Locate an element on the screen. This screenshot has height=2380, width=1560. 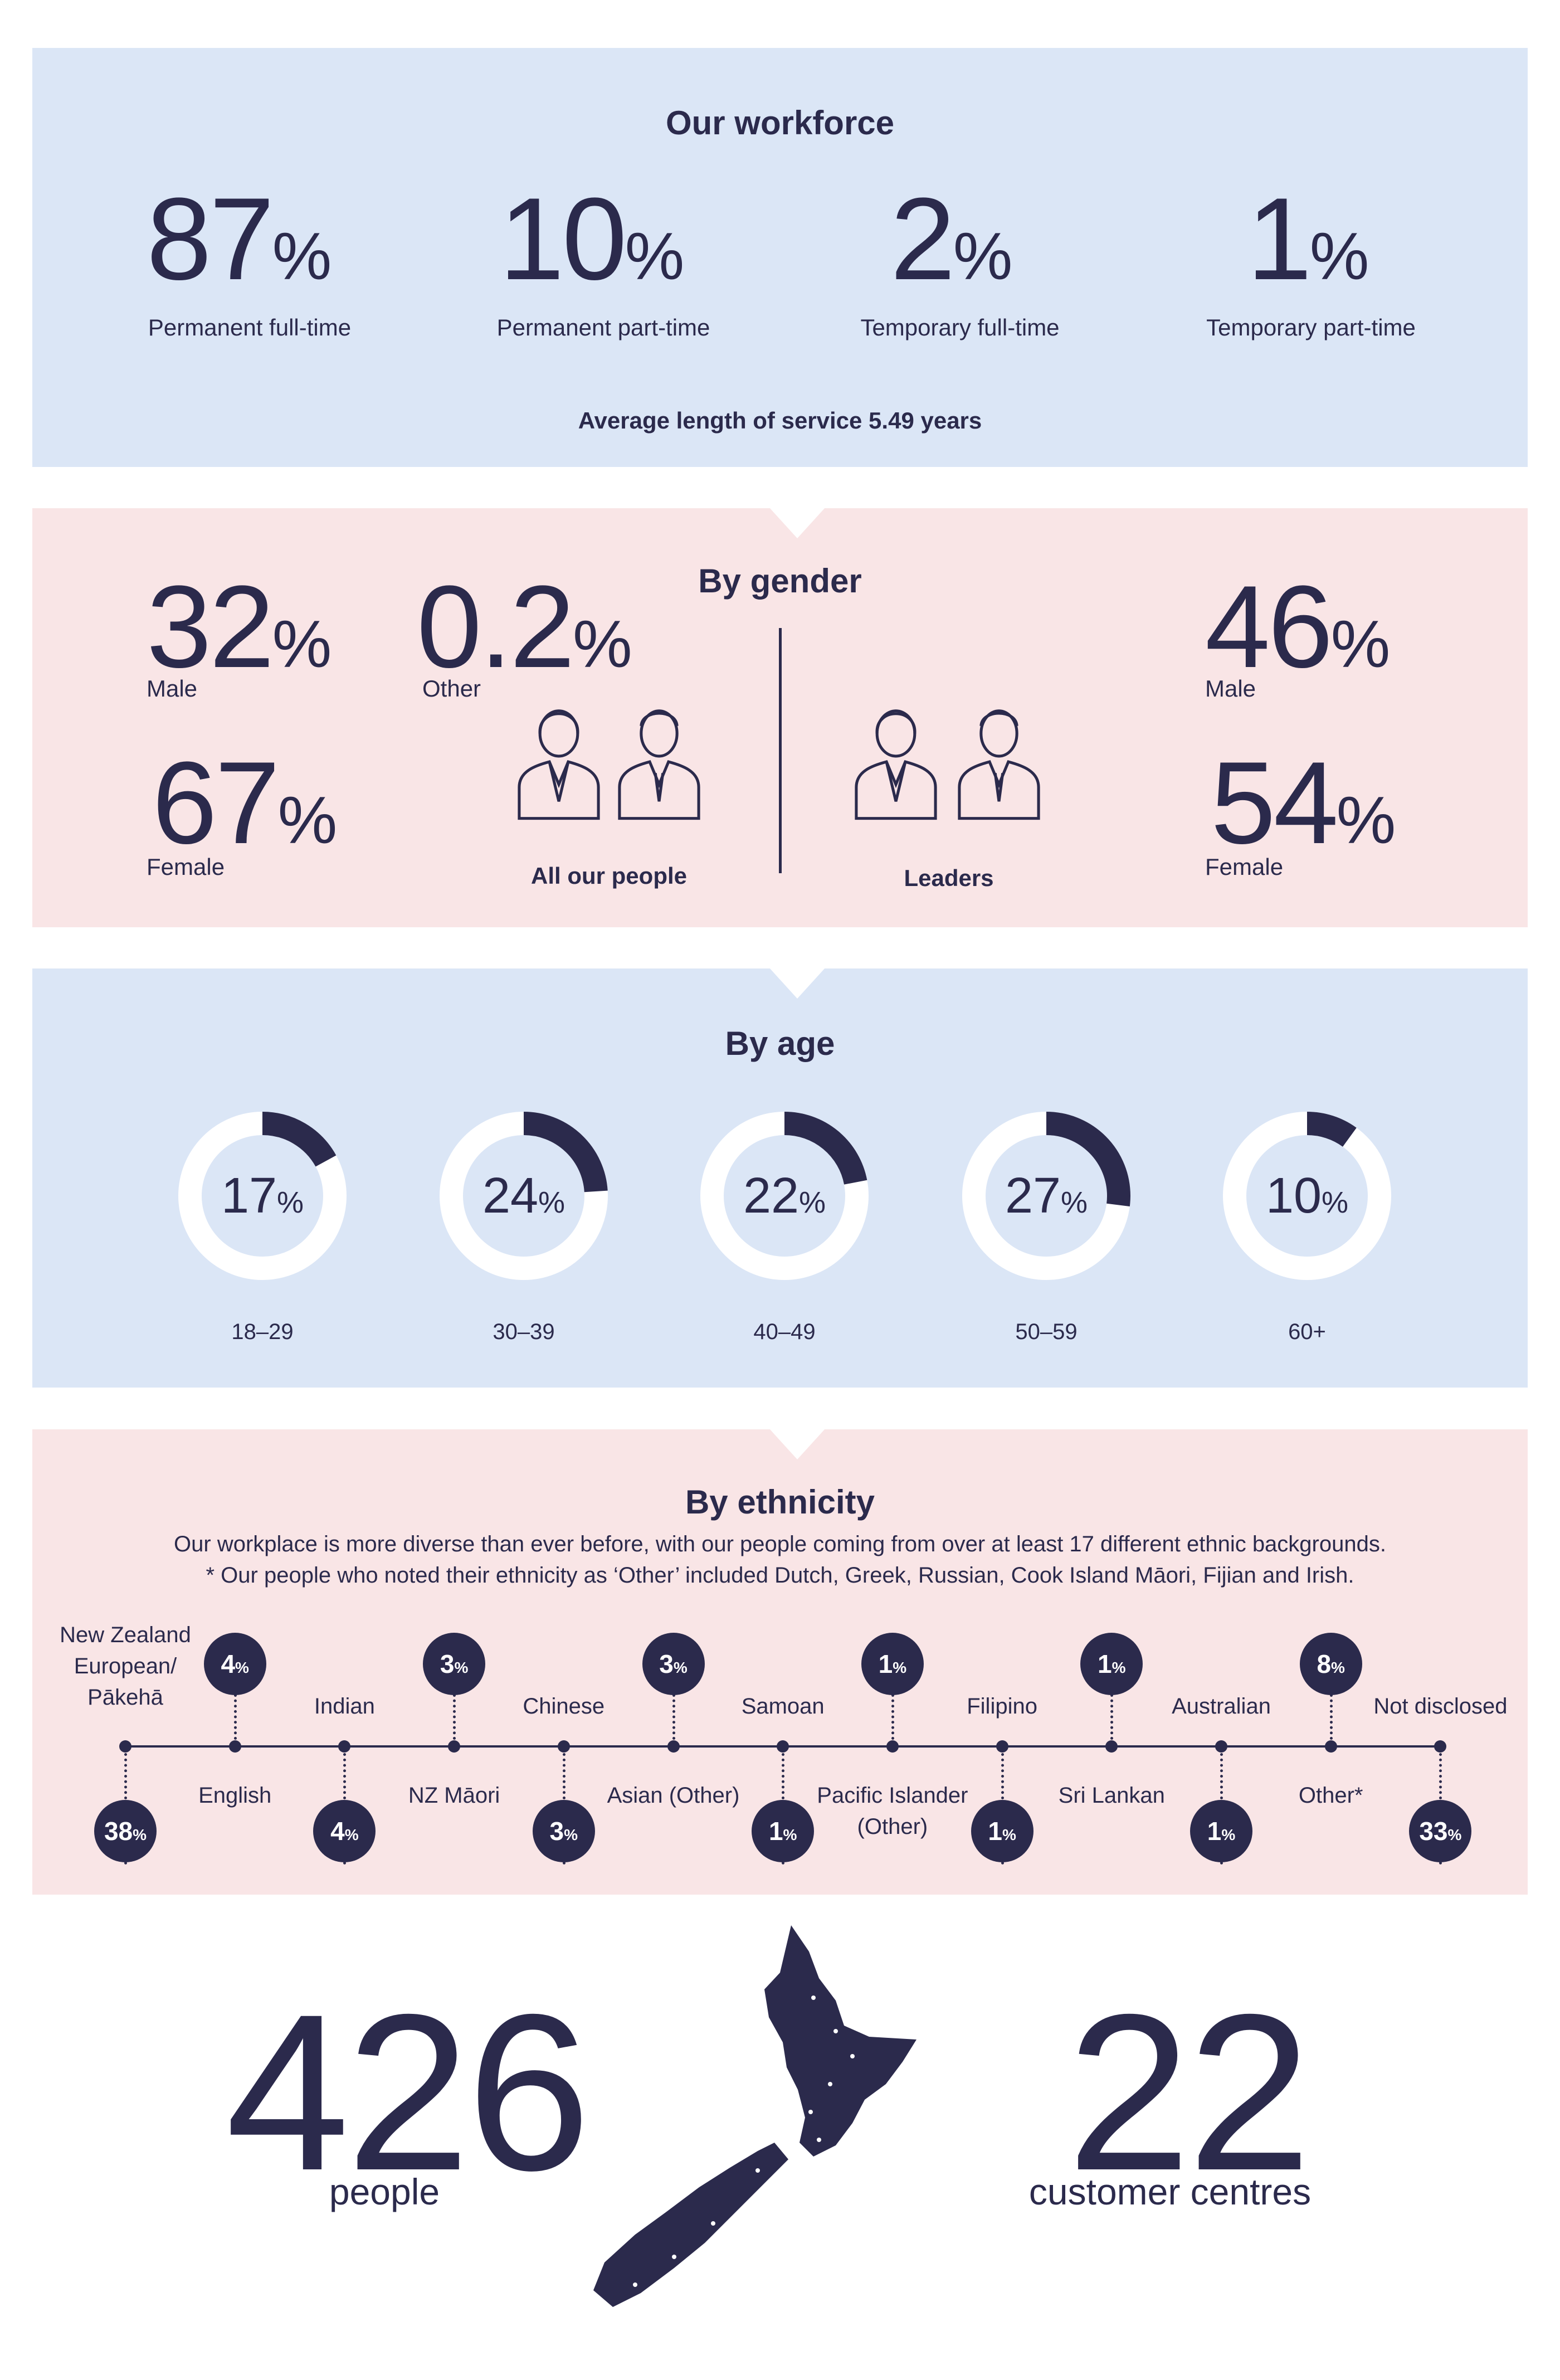
stat-temporary-full-time-label: Temporary full-time is located at coordinates (960, 327).